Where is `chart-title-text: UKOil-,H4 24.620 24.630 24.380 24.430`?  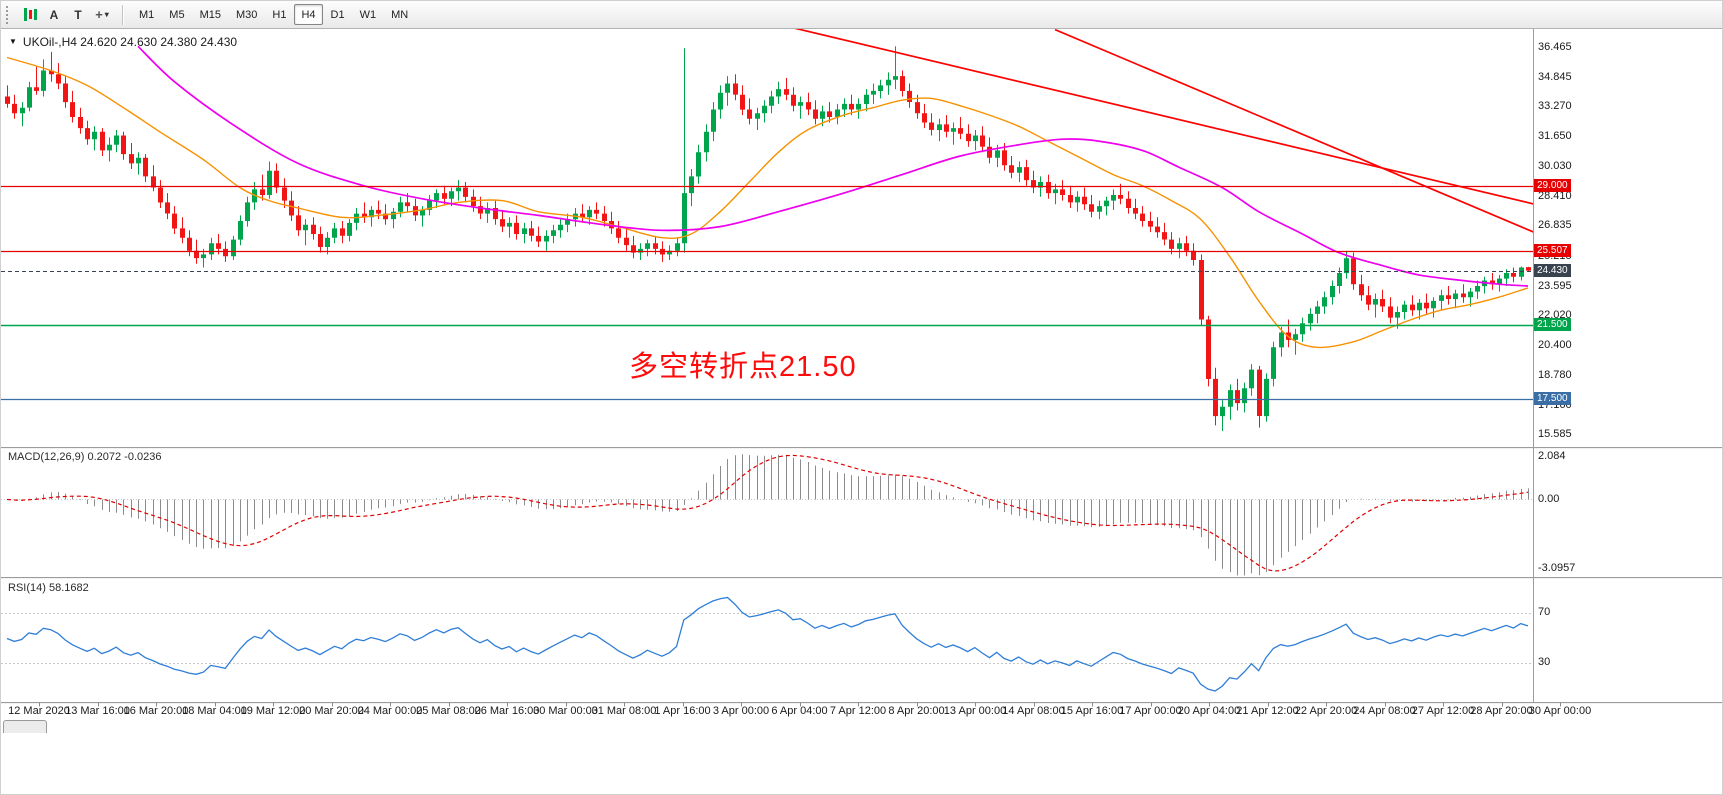
chart-title-text: UKOil-,H4 24.620 24.630 24.380 24.430 is located at coordinates (130, 42).